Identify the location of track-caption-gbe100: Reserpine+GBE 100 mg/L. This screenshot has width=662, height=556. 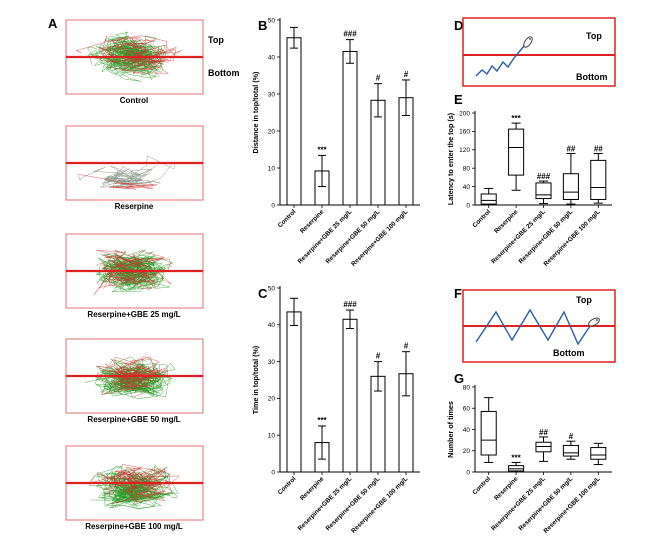
(134, 526).